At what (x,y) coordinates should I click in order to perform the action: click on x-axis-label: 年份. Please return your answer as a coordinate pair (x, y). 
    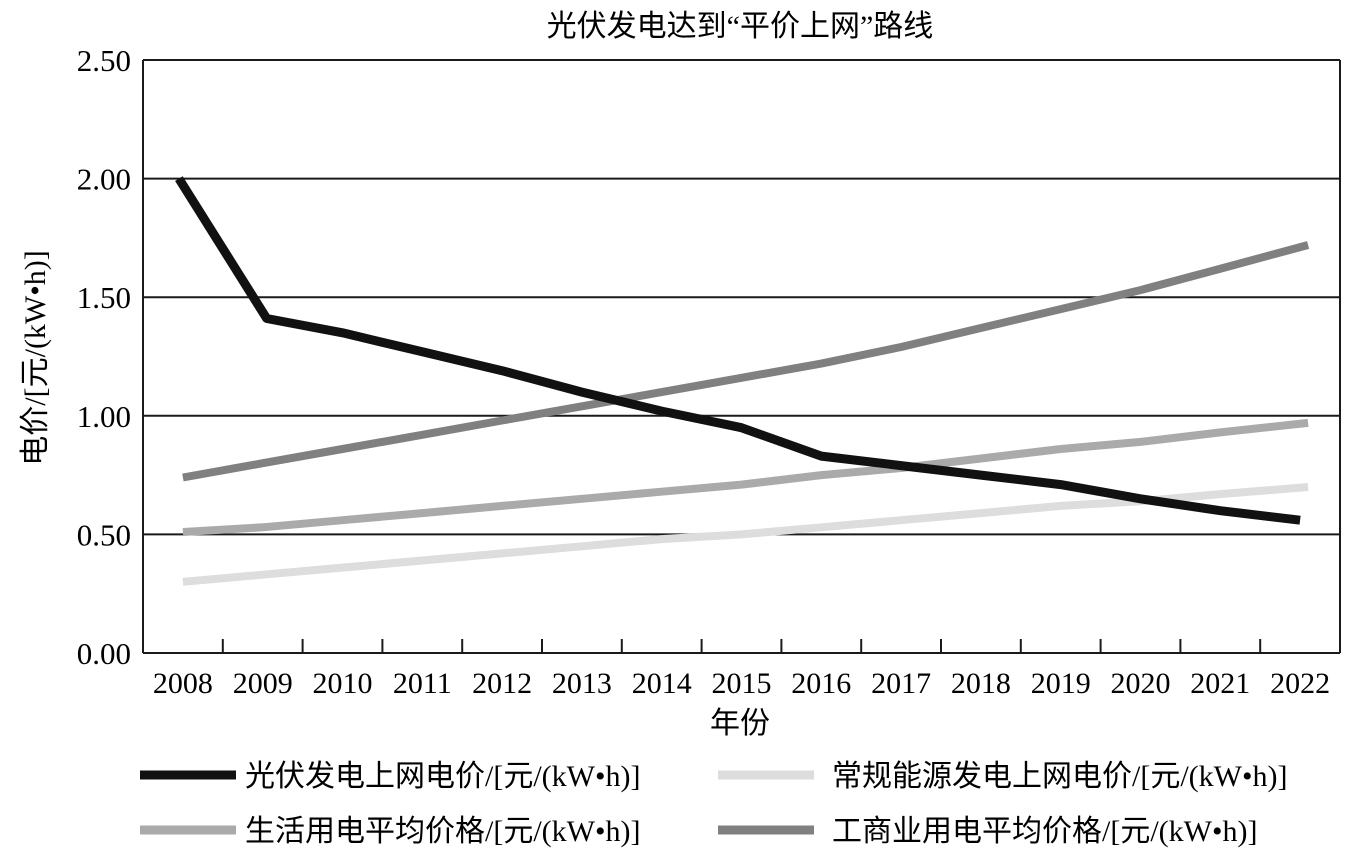
    Looking at the image, I should click on (740, 723).